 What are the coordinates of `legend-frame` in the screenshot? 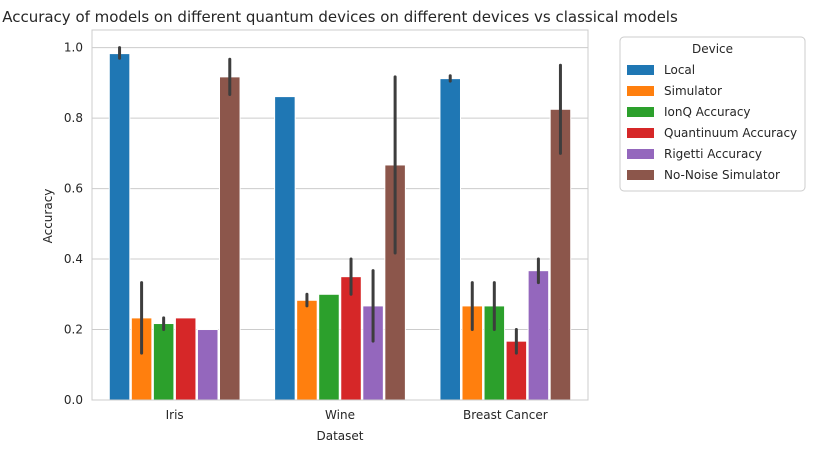 It's located at (712, 114).